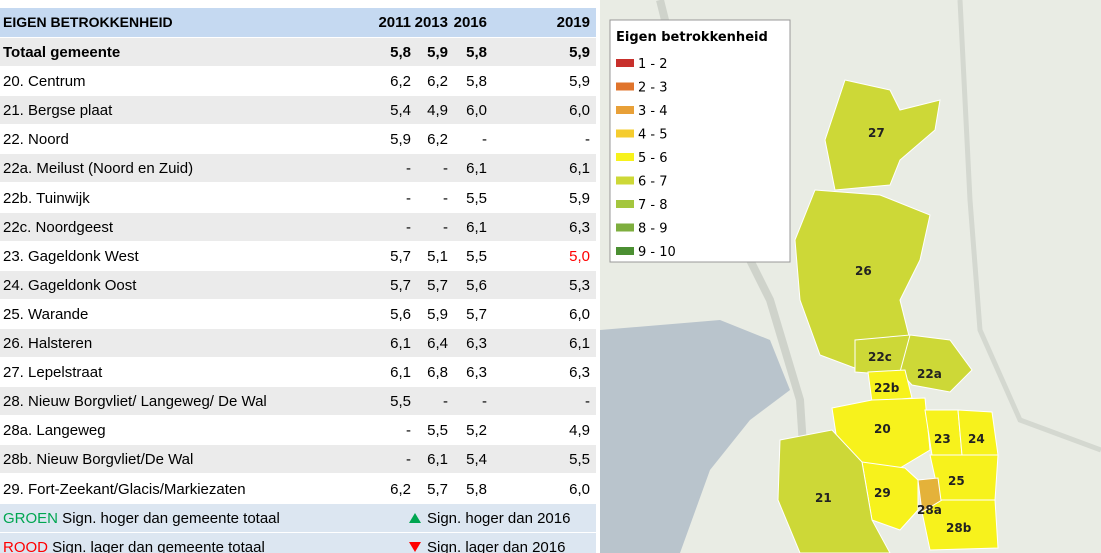 The height and width of the screenshot is (553, 1101). I want to click on legend-label: 6 - 7, so click(653, 182).